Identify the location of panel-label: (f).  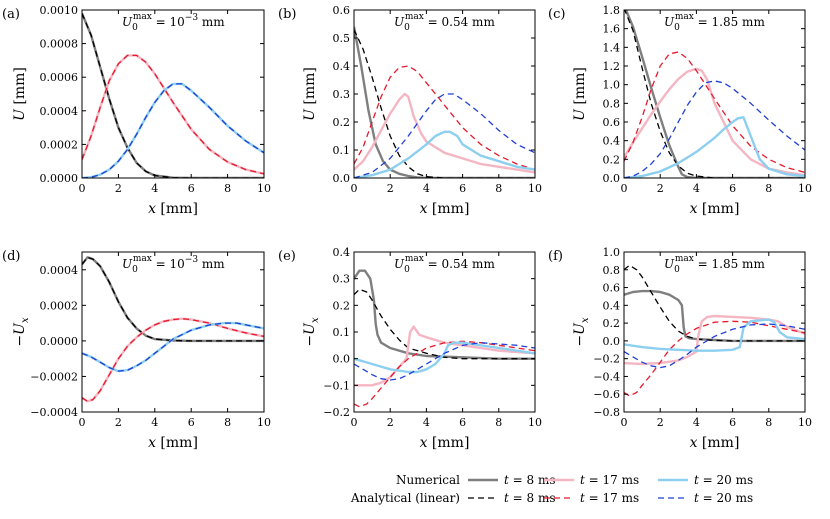
(555, 256).